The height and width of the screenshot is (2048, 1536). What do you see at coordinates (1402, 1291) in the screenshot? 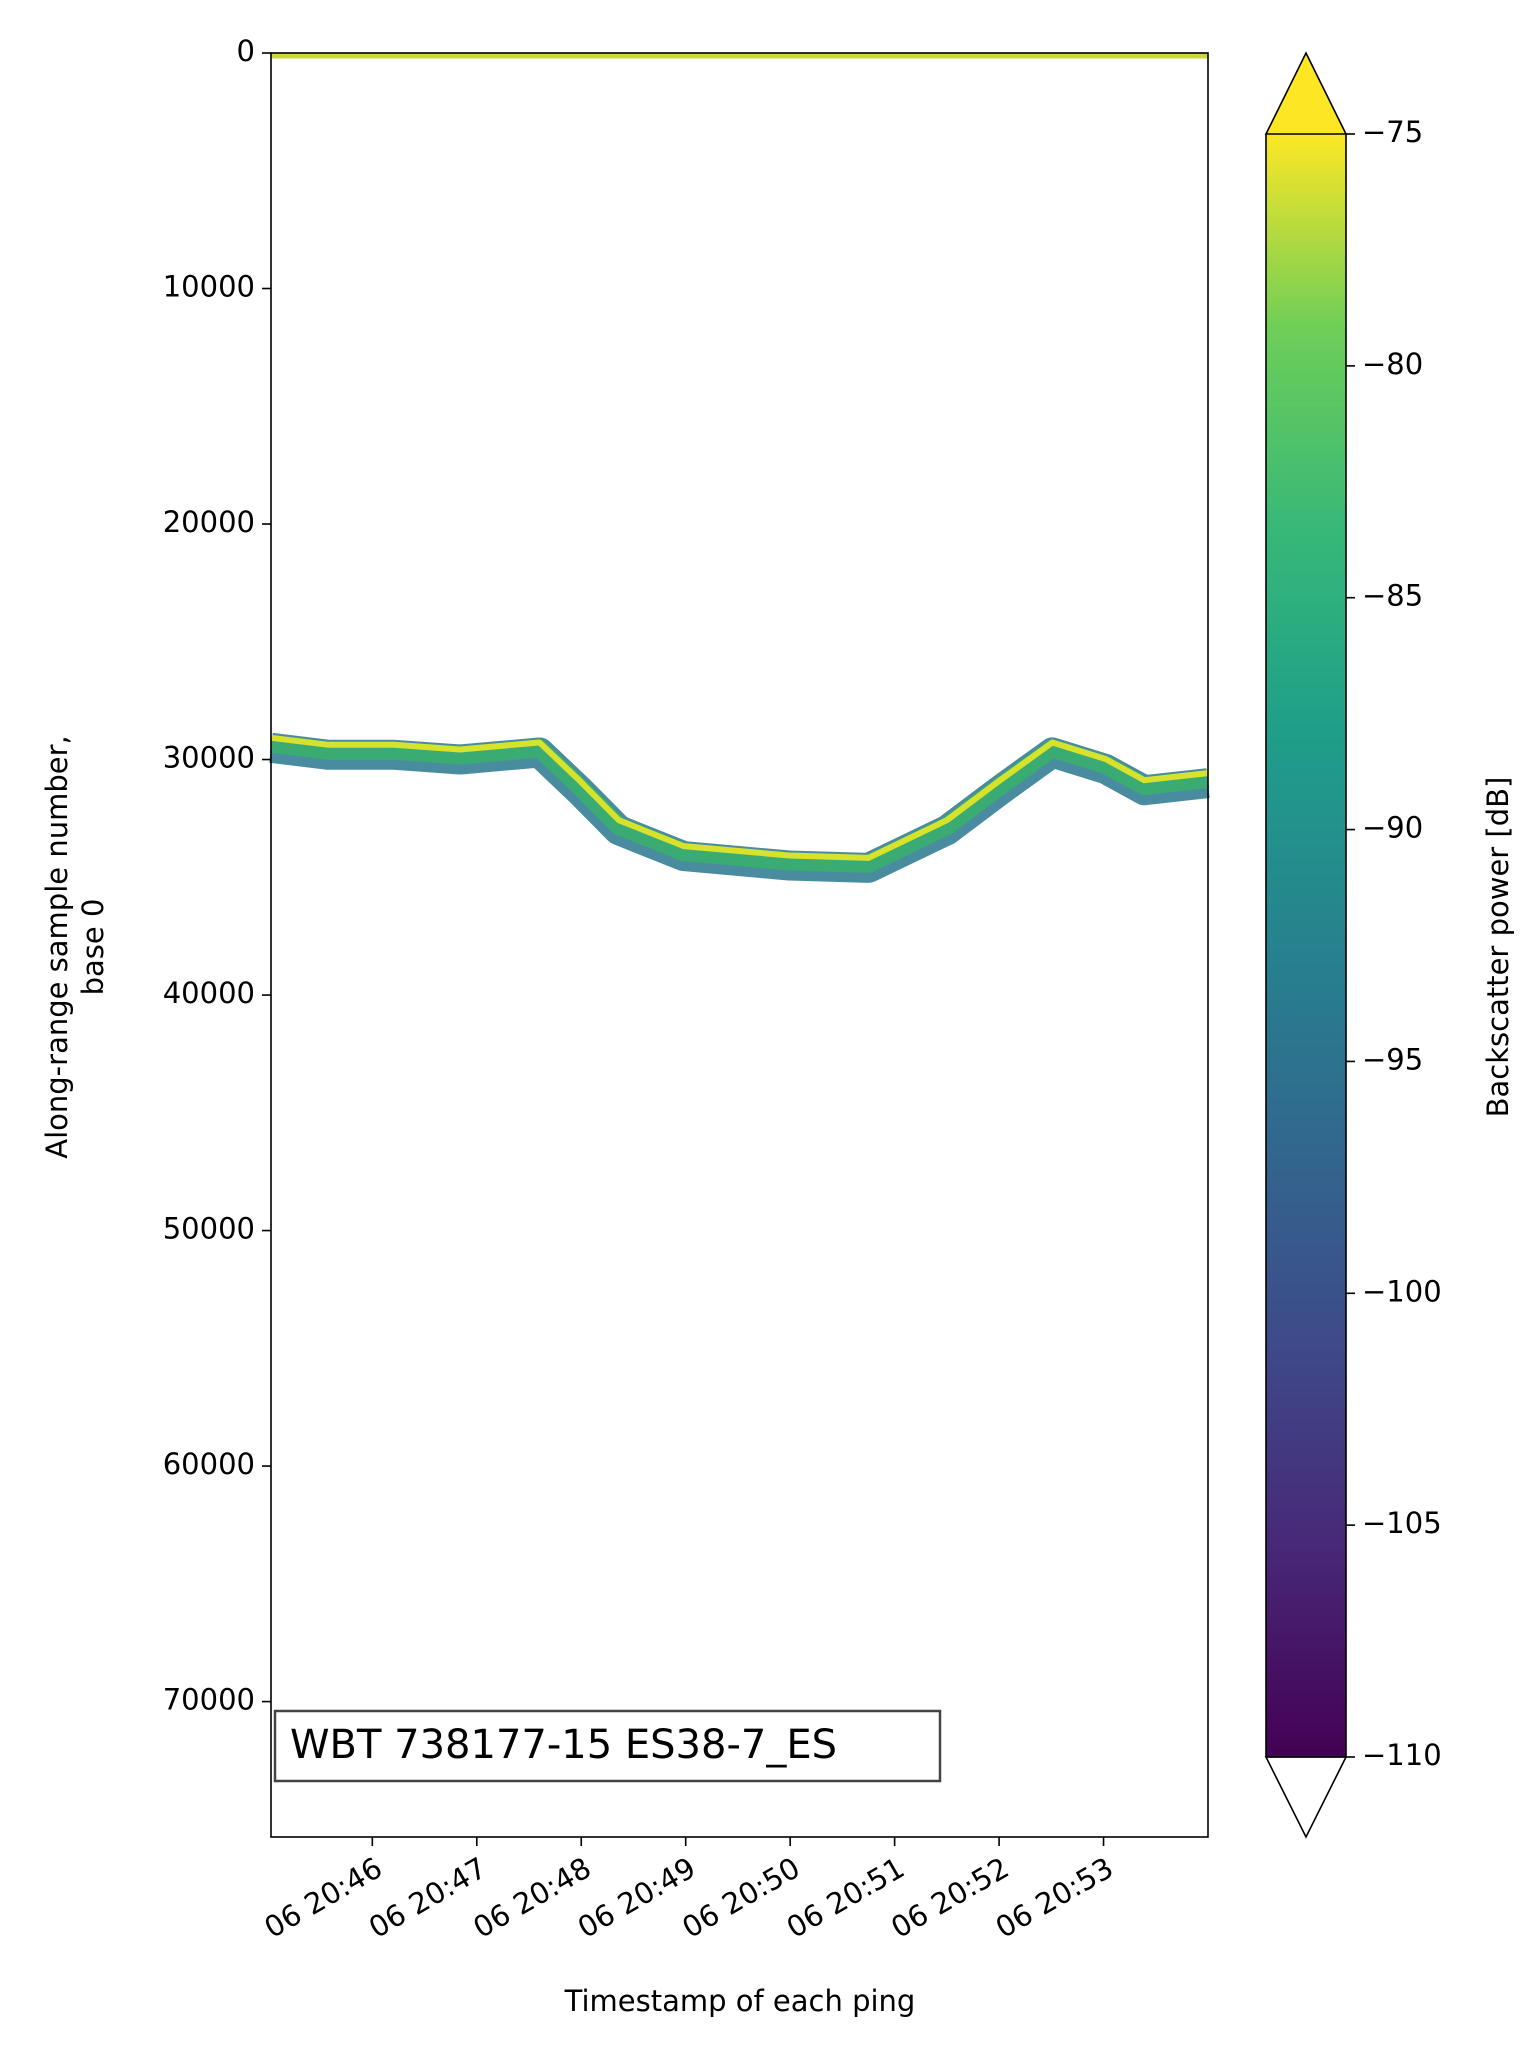
I see `colorbar-tick-label: −100` at bounding box center [1402, 1291].